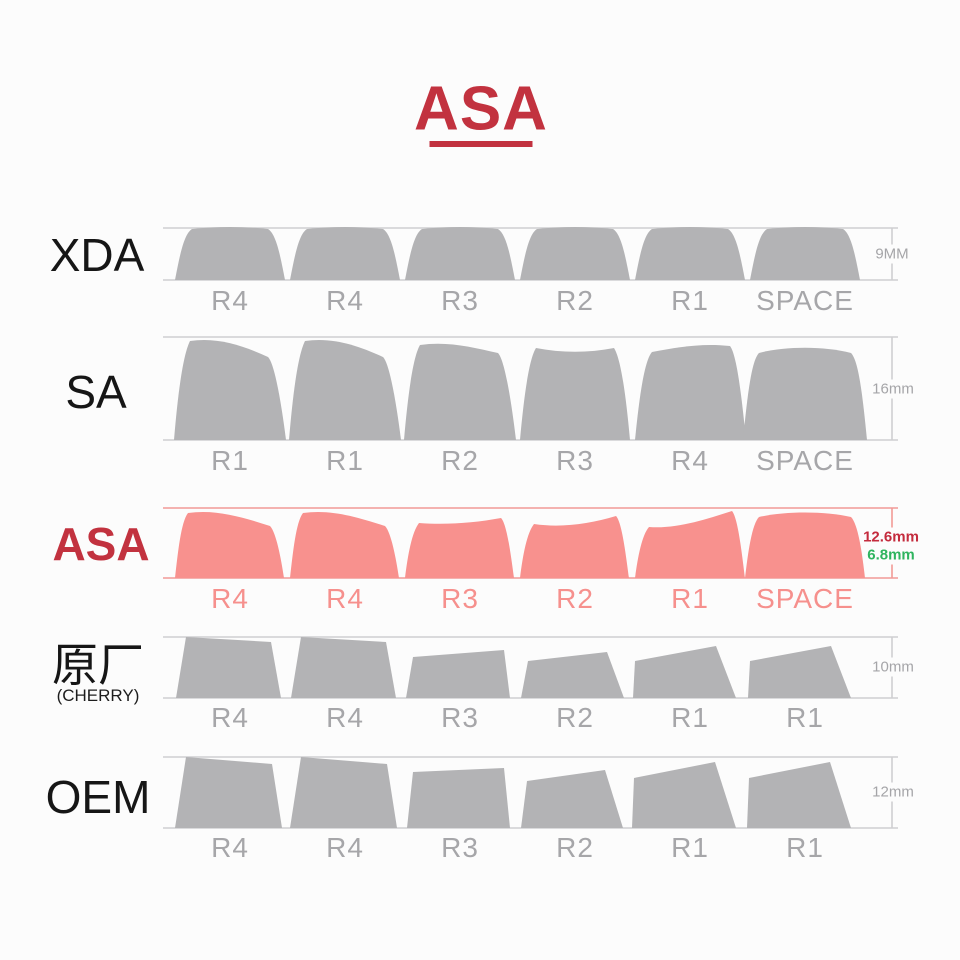 This screenshot has height=960, width=960. I want to click on page-title: ASA, so click(481, 109).